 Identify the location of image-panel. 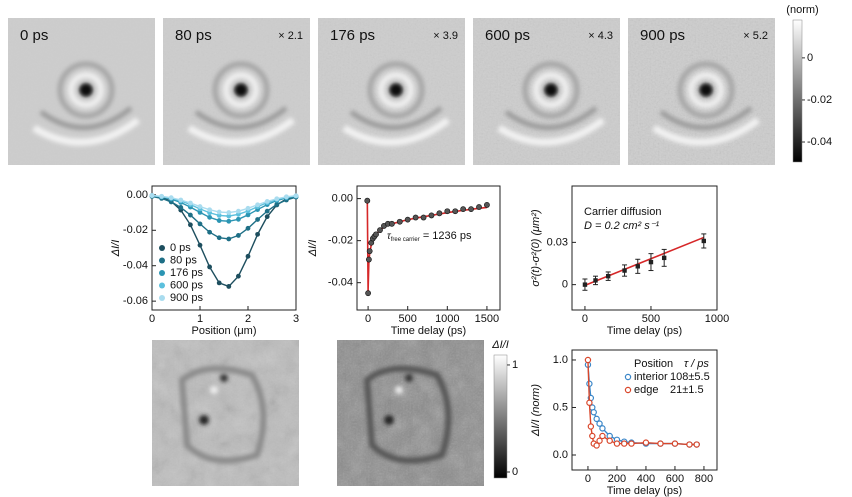
(410, 413).